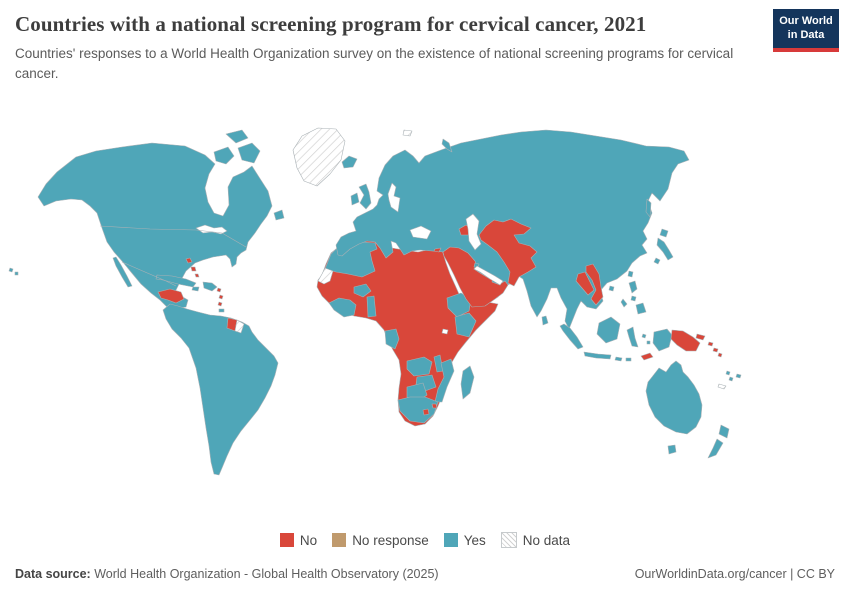  What do you see at coordinates (339, 540) in the screenshot?
I see `legend-swatch-no_response` at bounding box center [339, 540].